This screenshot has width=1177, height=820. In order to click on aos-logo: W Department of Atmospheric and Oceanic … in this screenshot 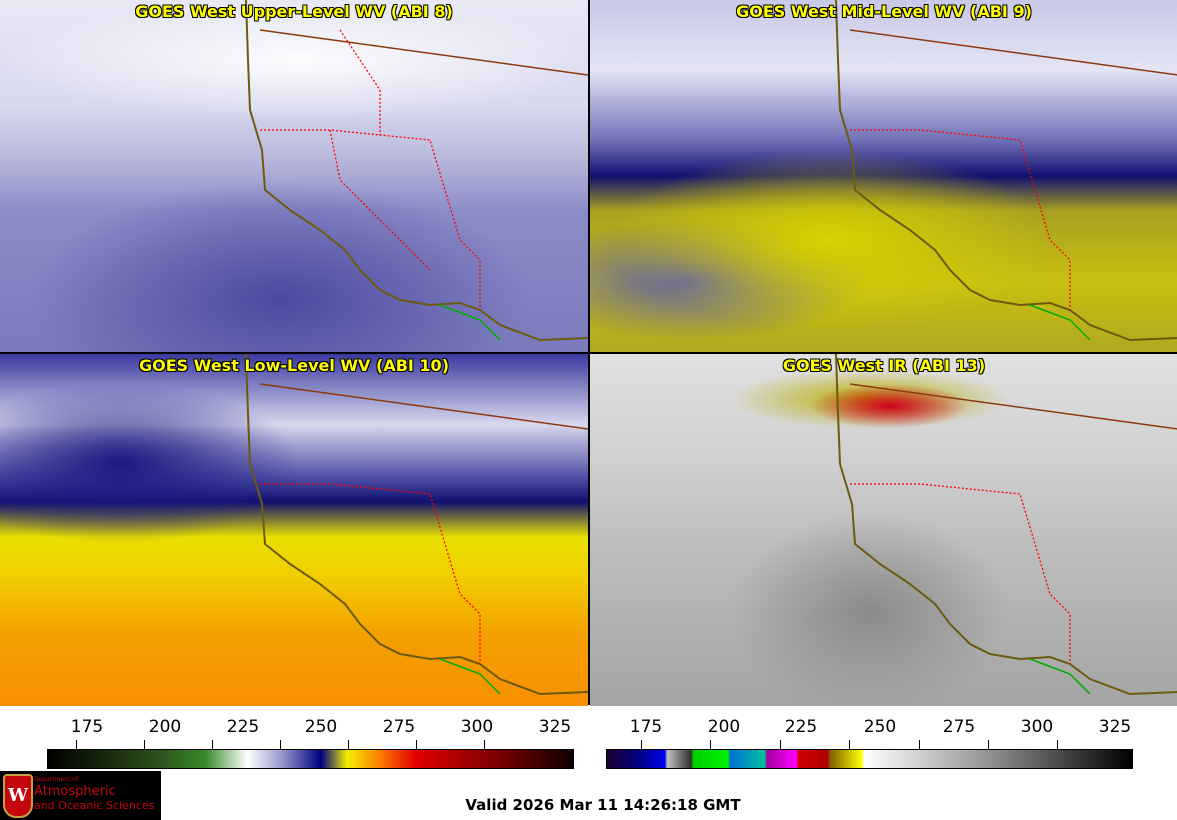, I will do `click(80, 795)`.